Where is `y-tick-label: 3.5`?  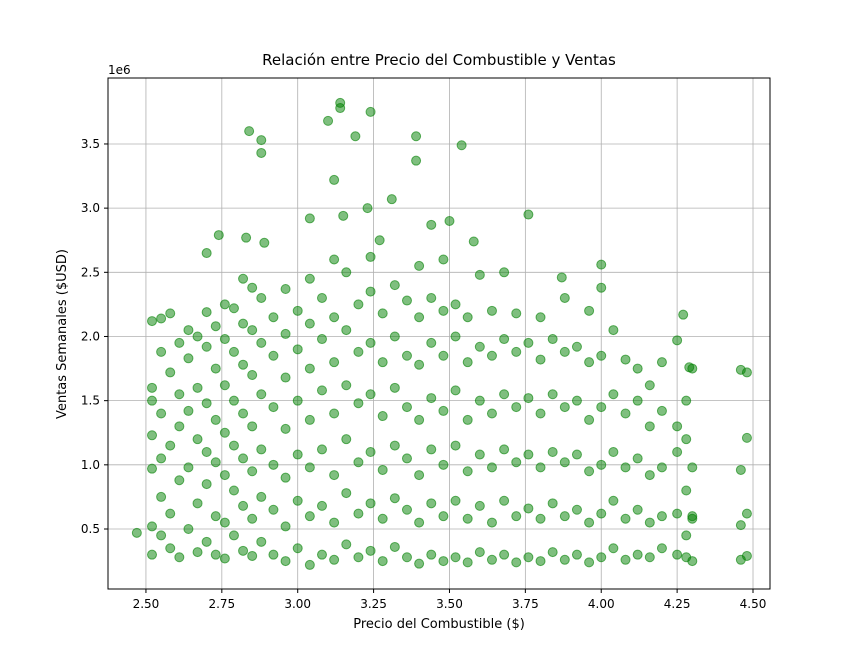 y-tick-label: 3.5 is located at coordinates (90, 144).